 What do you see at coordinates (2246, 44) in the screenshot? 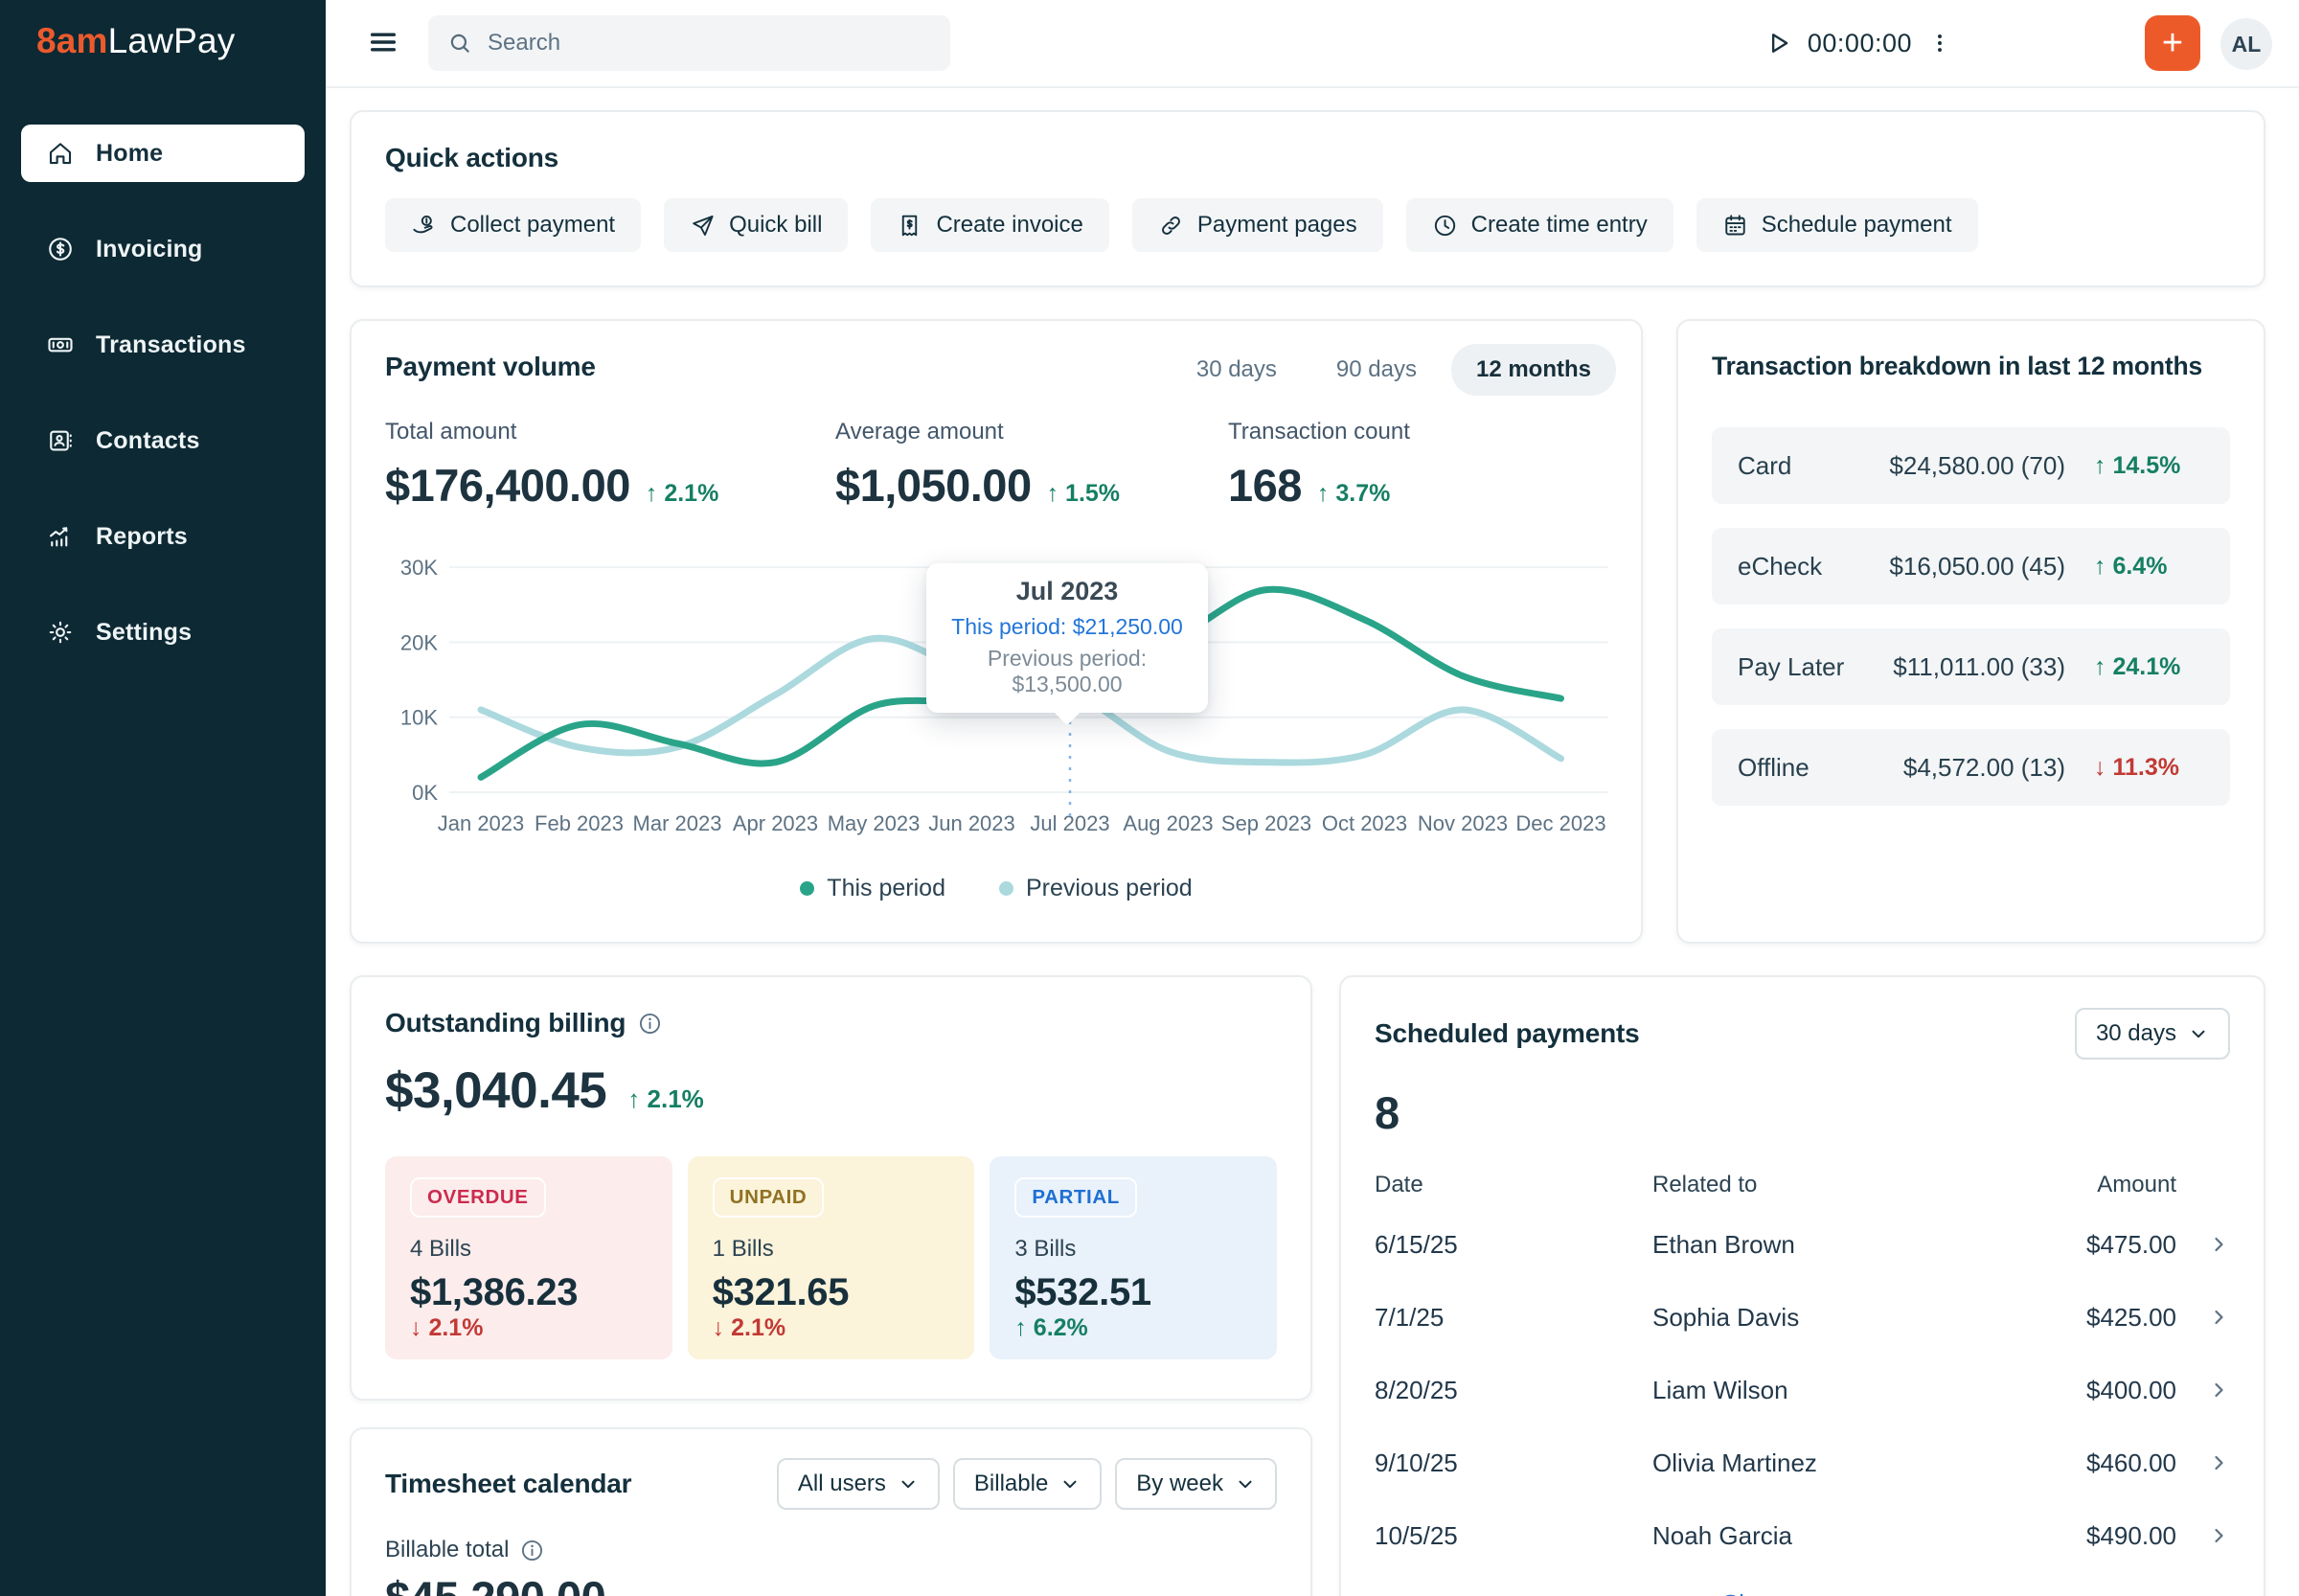
I see `avatar: AL` at bounding box center [2246, 44].